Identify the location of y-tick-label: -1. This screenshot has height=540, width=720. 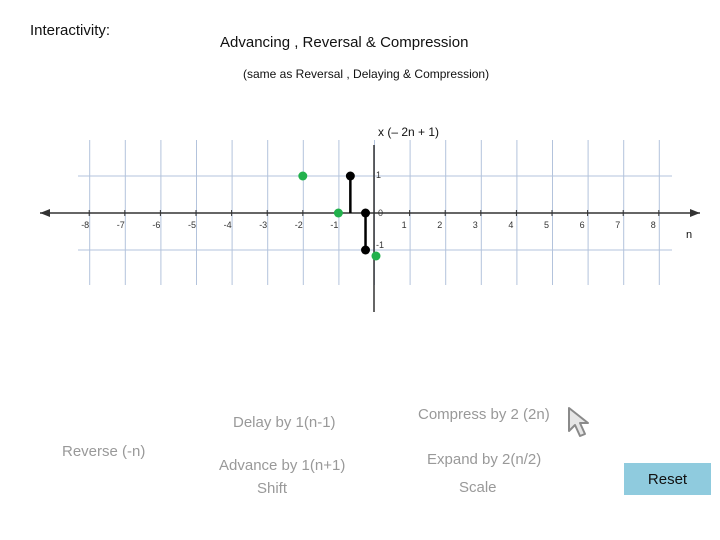
(380, 245).